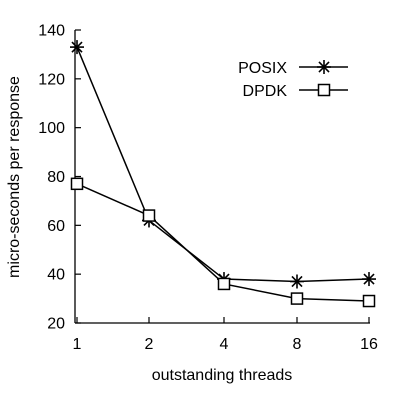  What do you see at coordinates (222, 375) in the screenshot?
I see `x-axis-label: outstanding threads` at bounding box center [222, 375].